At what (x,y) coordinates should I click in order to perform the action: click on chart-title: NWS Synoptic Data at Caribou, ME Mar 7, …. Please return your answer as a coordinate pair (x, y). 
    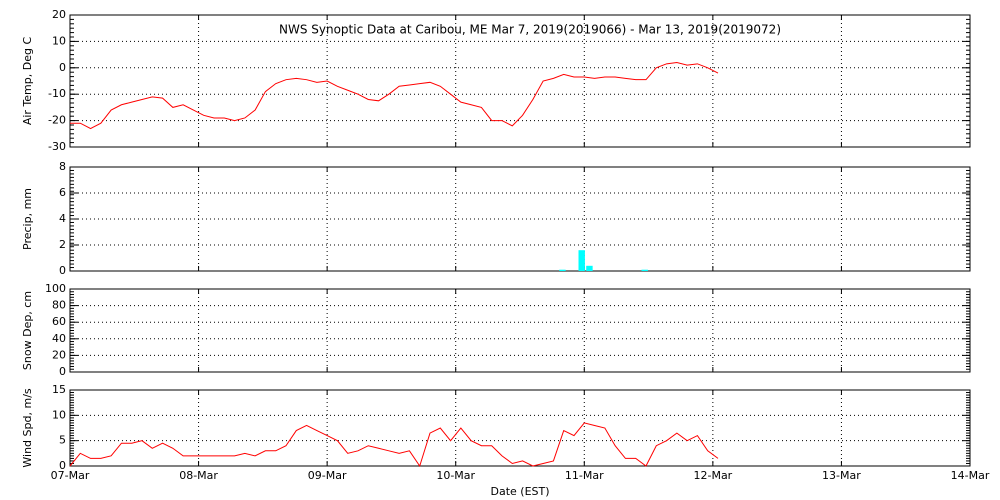
    Looking at the image, I should click on (530, 30).